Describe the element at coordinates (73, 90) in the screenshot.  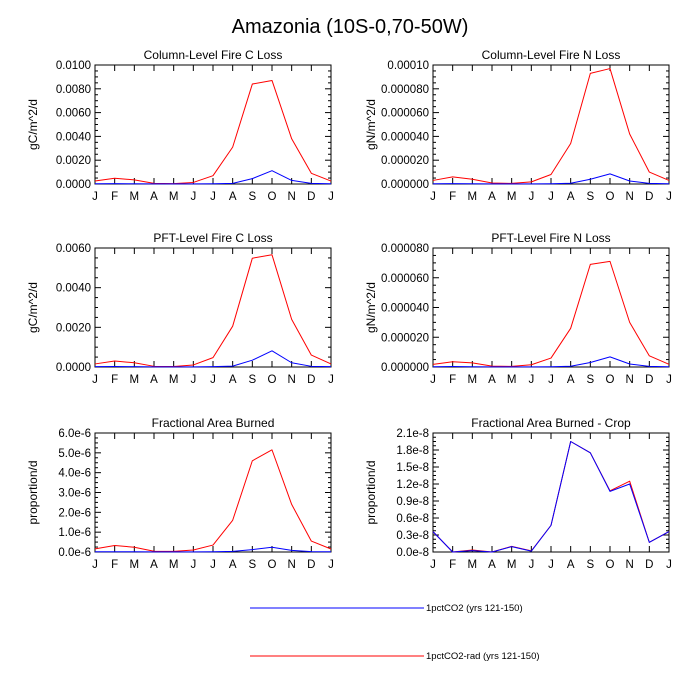
I see `y-tick-label: 0.0080` at that location.